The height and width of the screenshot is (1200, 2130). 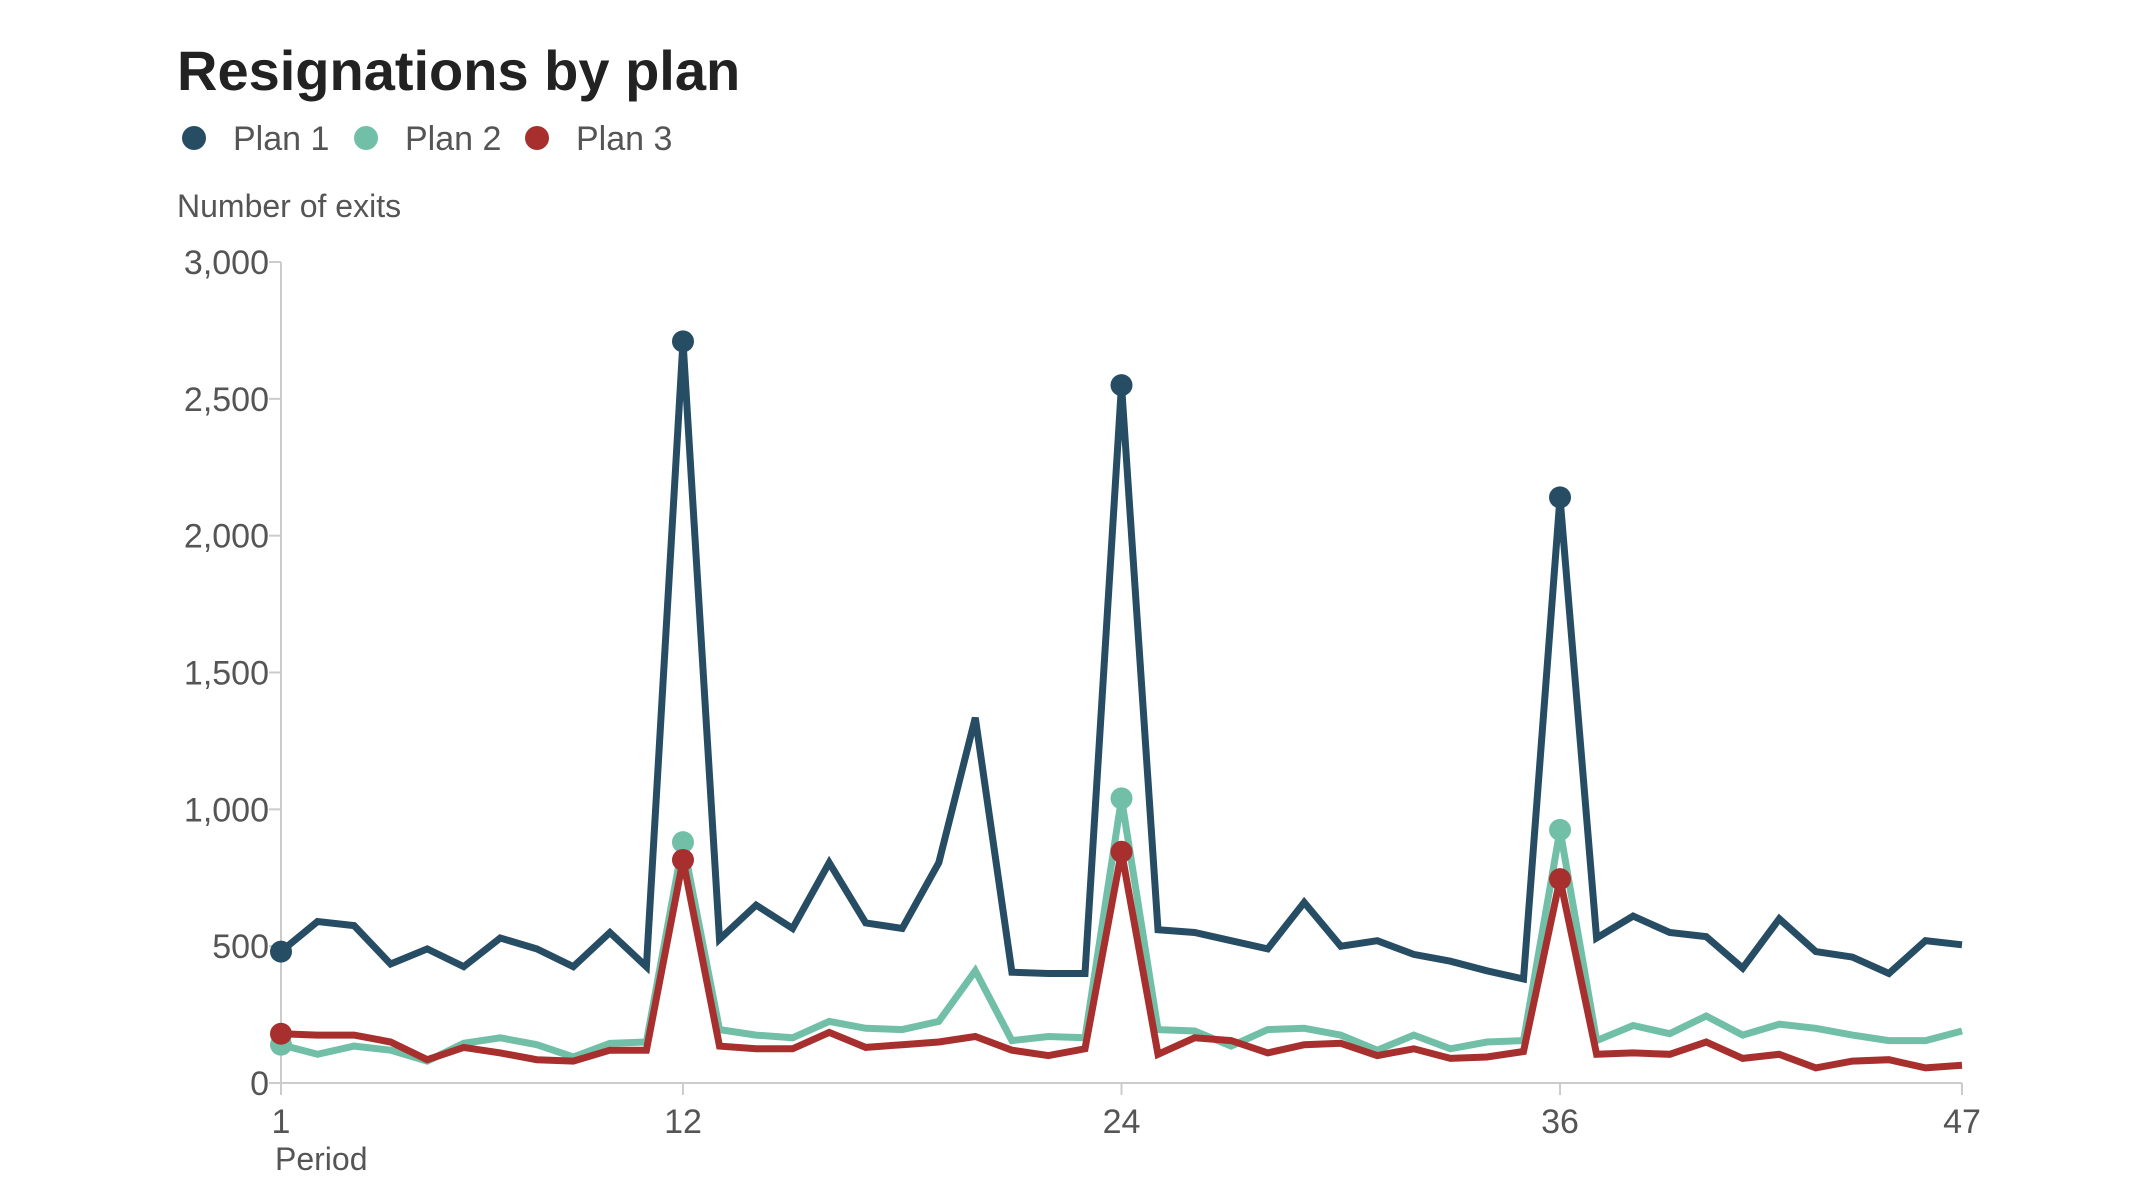 What do you see at coordinates (624, 139) in the screenshot?
I see `legend-label: Plan 3` at bounding box center [624, 139].